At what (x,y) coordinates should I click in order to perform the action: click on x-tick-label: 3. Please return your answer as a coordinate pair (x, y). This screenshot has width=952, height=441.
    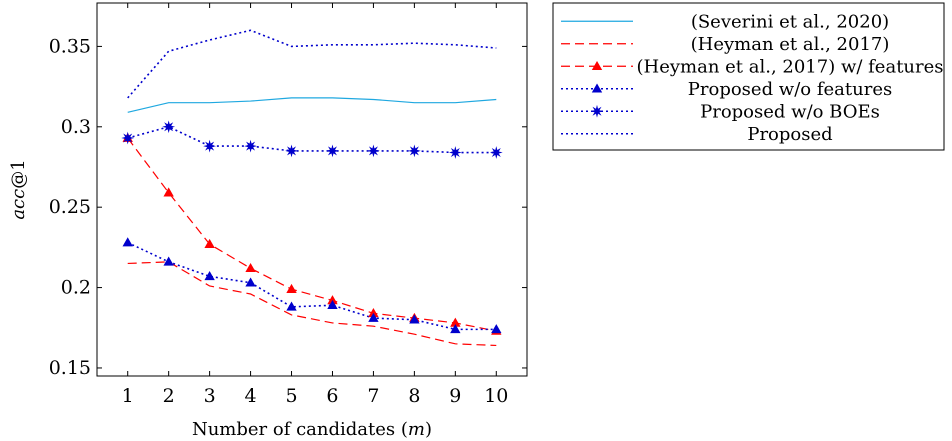
    Looking at the image, I should click on (210, 396).